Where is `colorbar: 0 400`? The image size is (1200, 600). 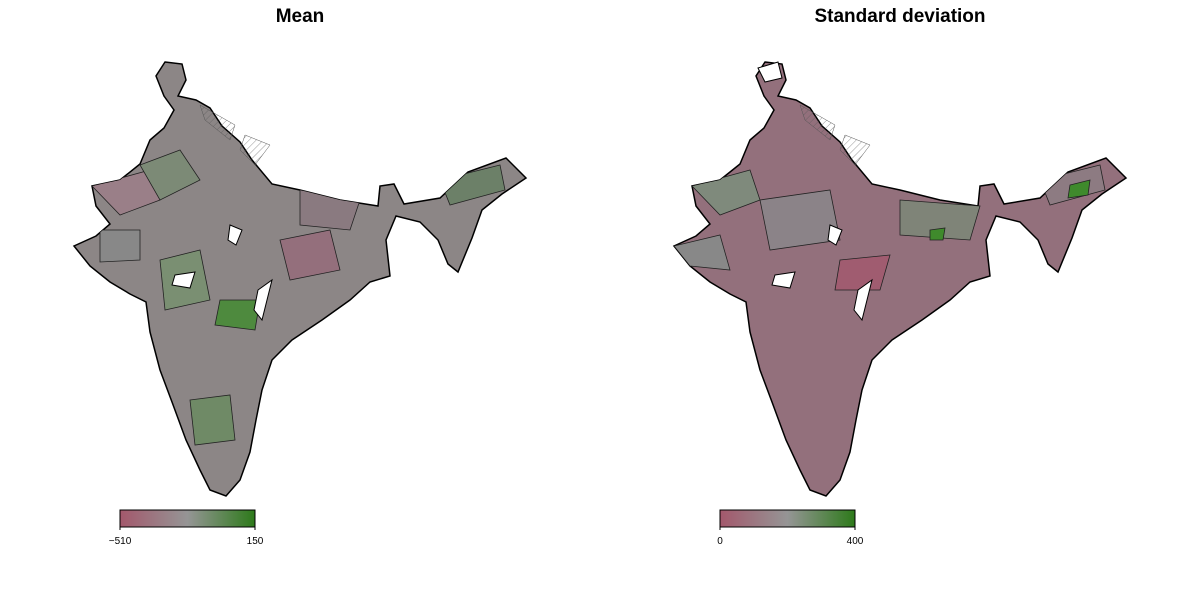
colorbar: 0 400 is located at coordinates (790, 528).